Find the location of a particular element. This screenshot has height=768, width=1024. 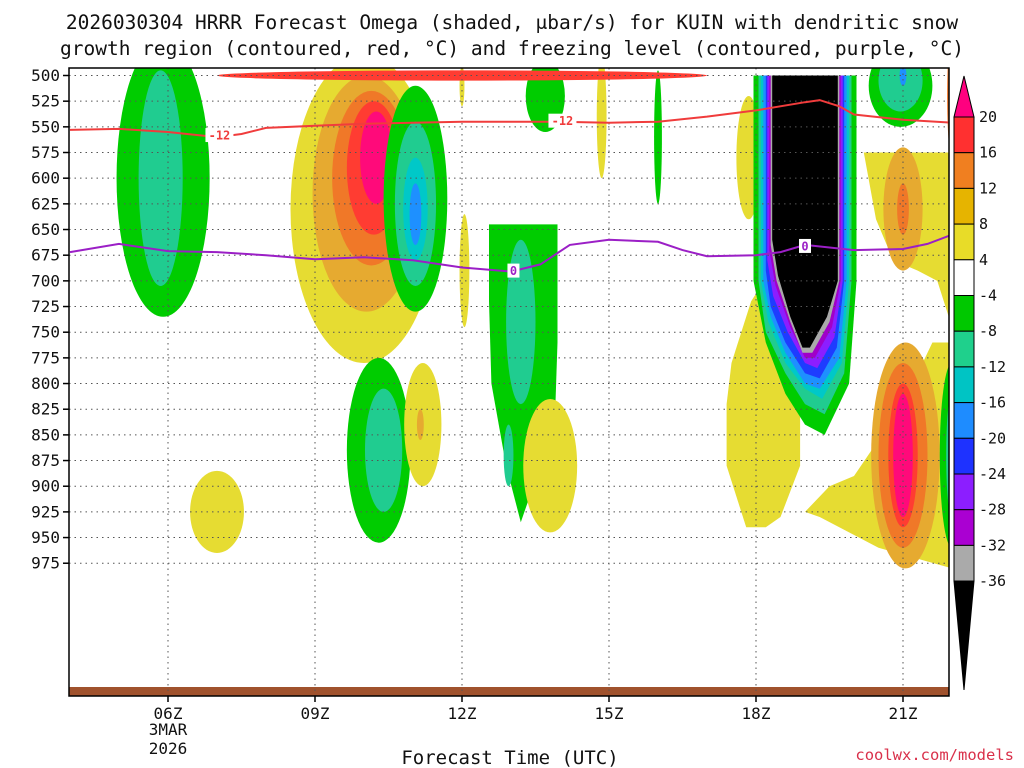

omega-blob-gold-low-11z is located at coordinates (420, 425).